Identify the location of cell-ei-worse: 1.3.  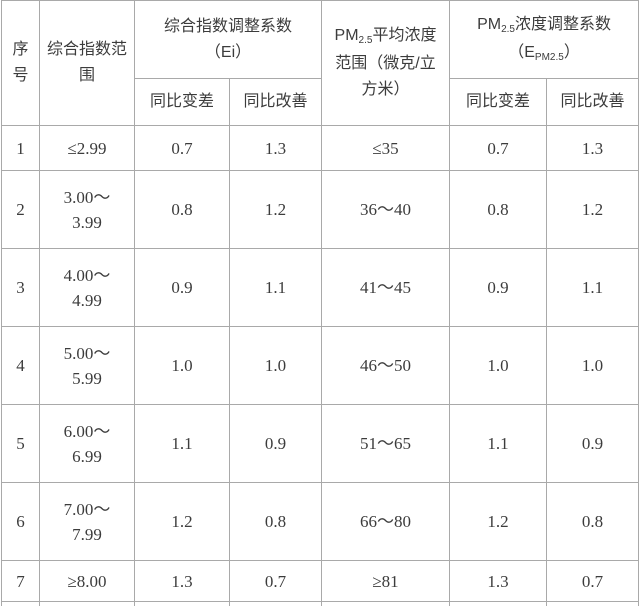
(182, 581).